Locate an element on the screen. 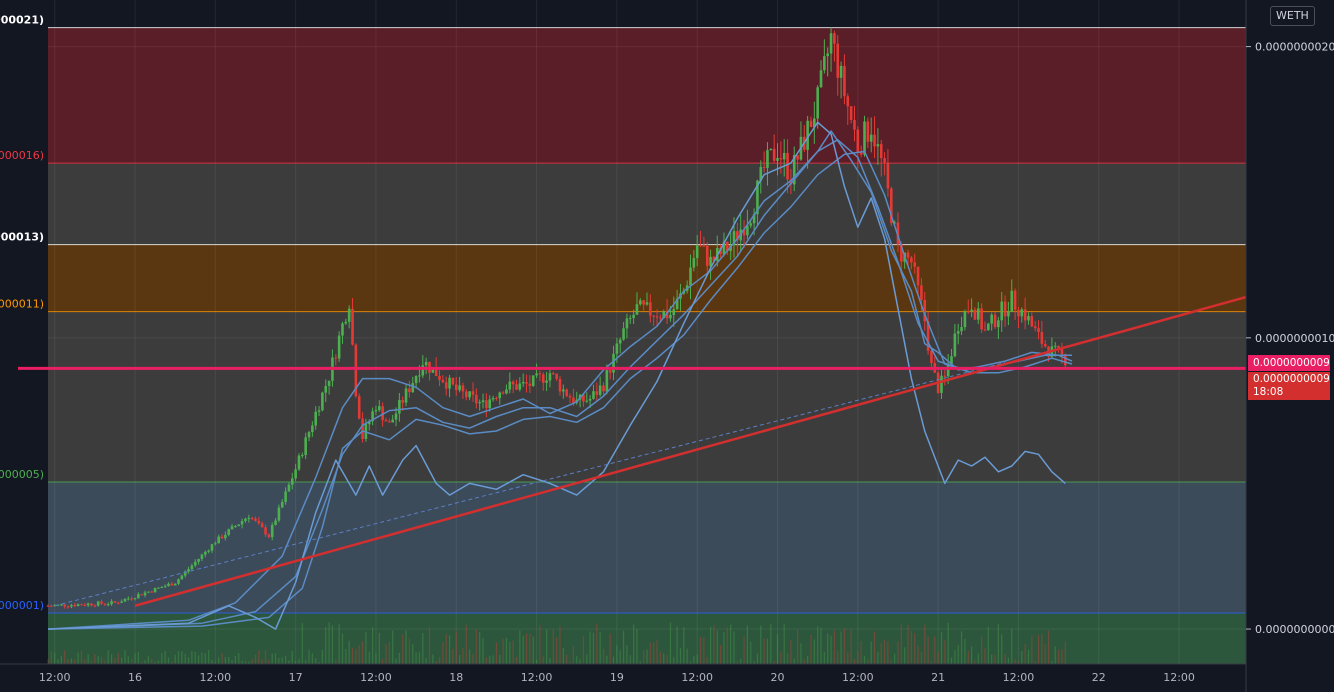  x-tick-4: 12:00 is located at coordinates (376, 677).